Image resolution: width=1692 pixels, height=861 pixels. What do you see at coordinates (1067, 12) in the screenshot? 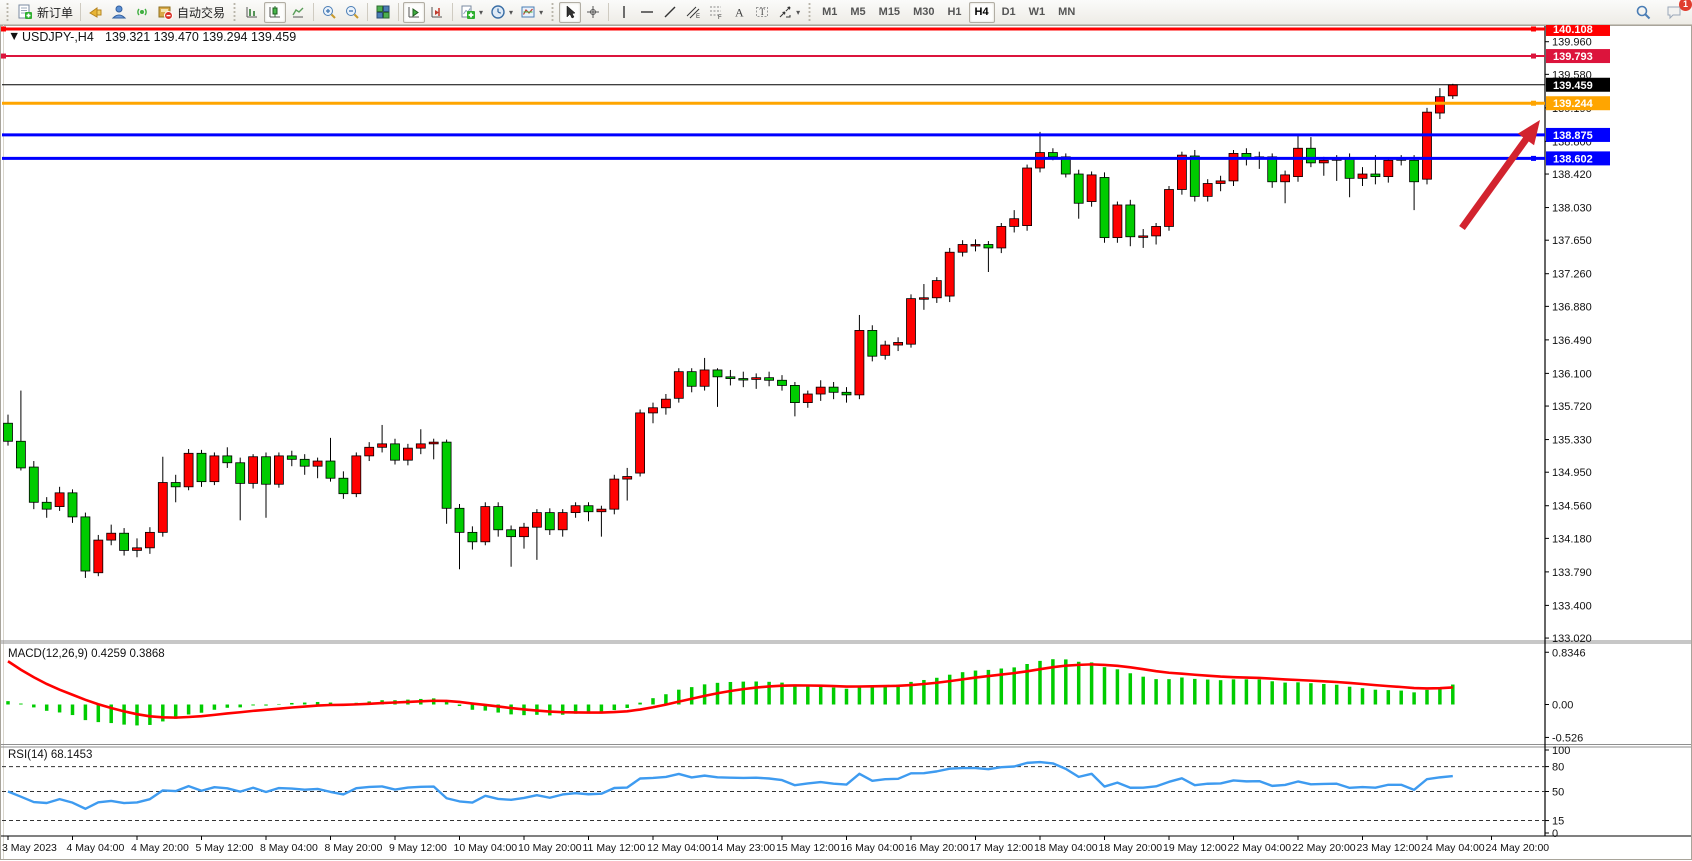
I see `timeframe-mn-button: MN` at bounding box center [1067, 12].